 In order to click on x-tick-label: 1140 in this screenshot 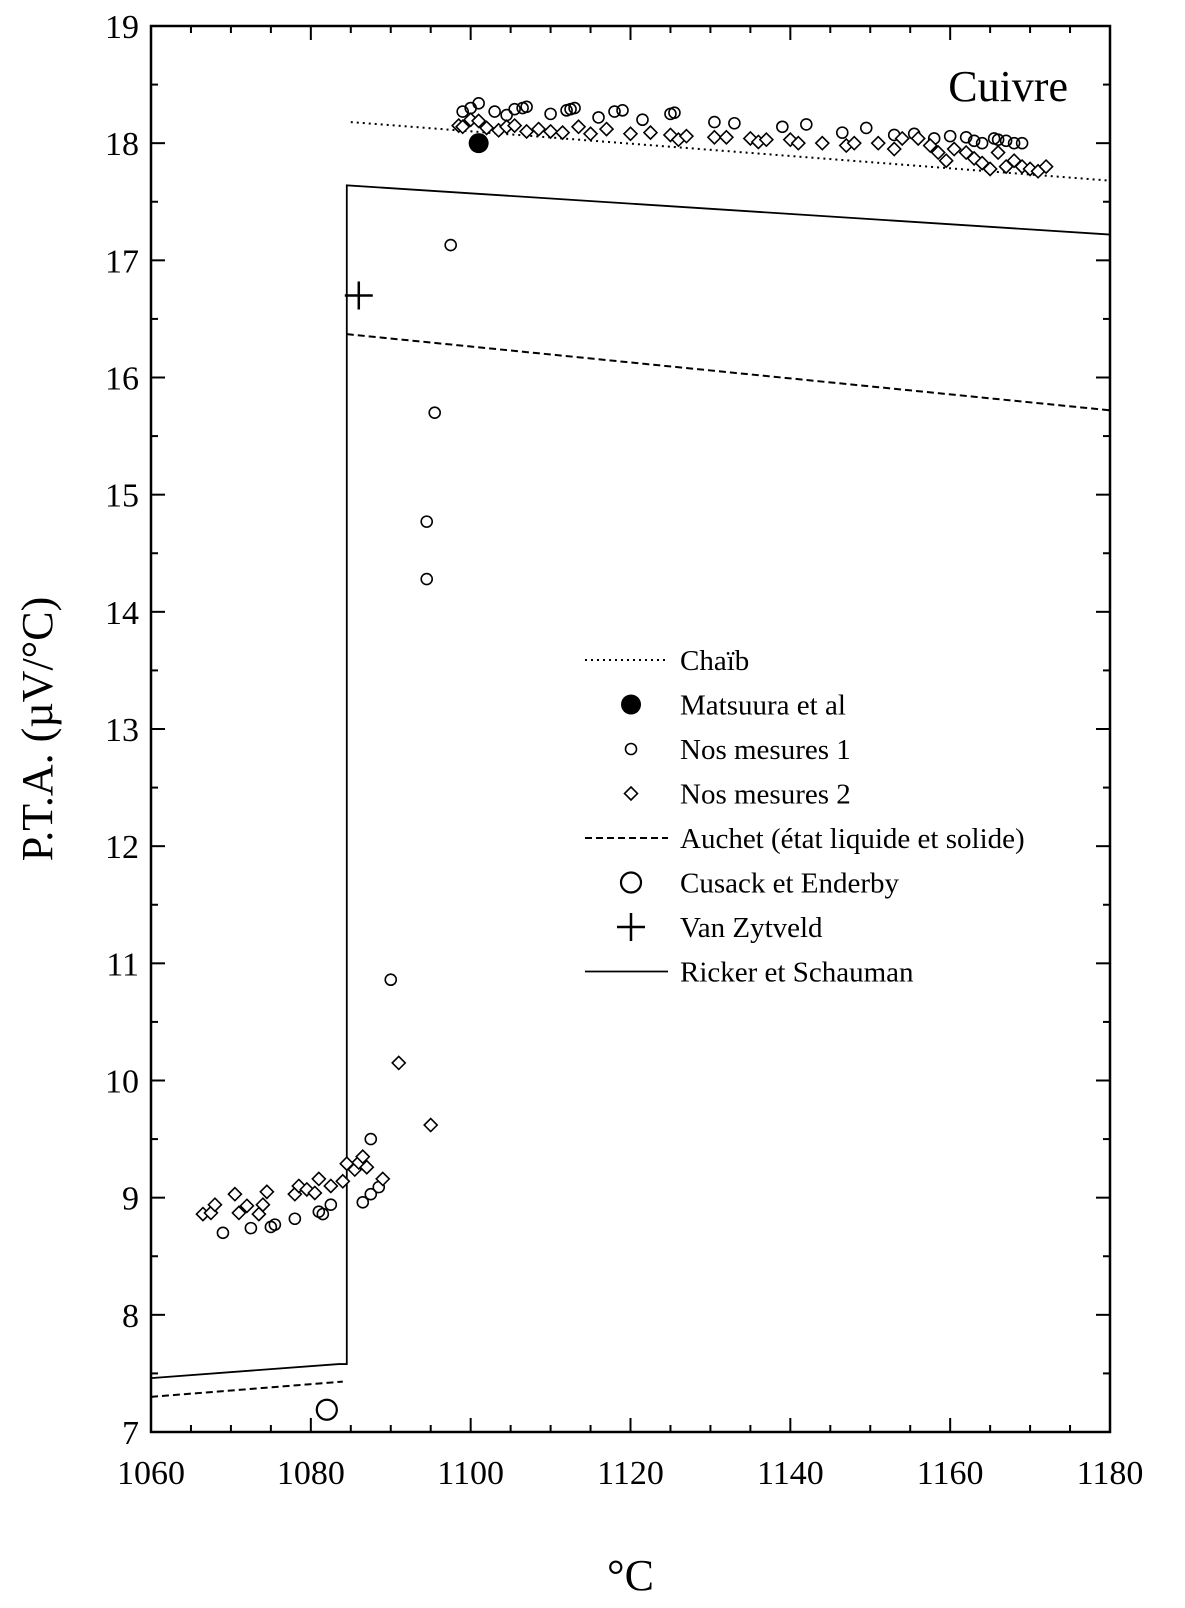, I will do `click(790, 1473)`.